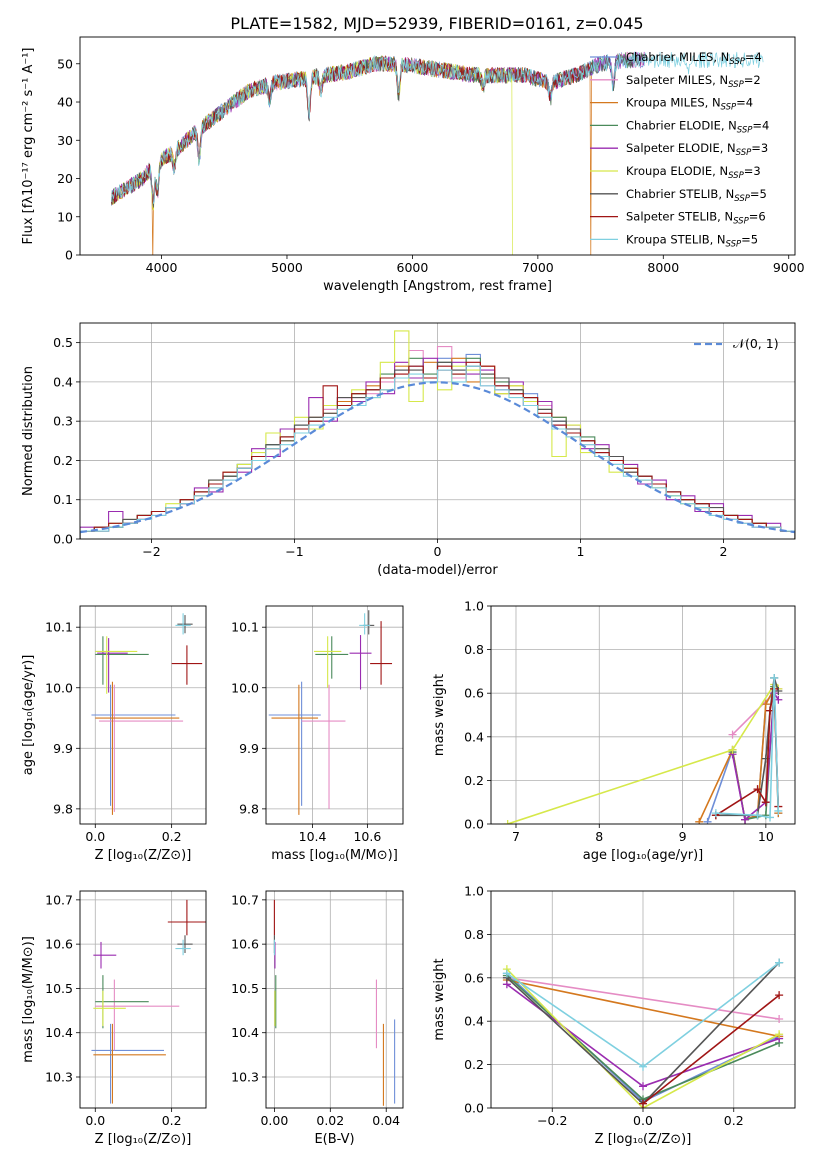 The width and height of the screenshot is (819, 1170). I want to click on x-axis-label: (data-model)/error, so click(437, 570).